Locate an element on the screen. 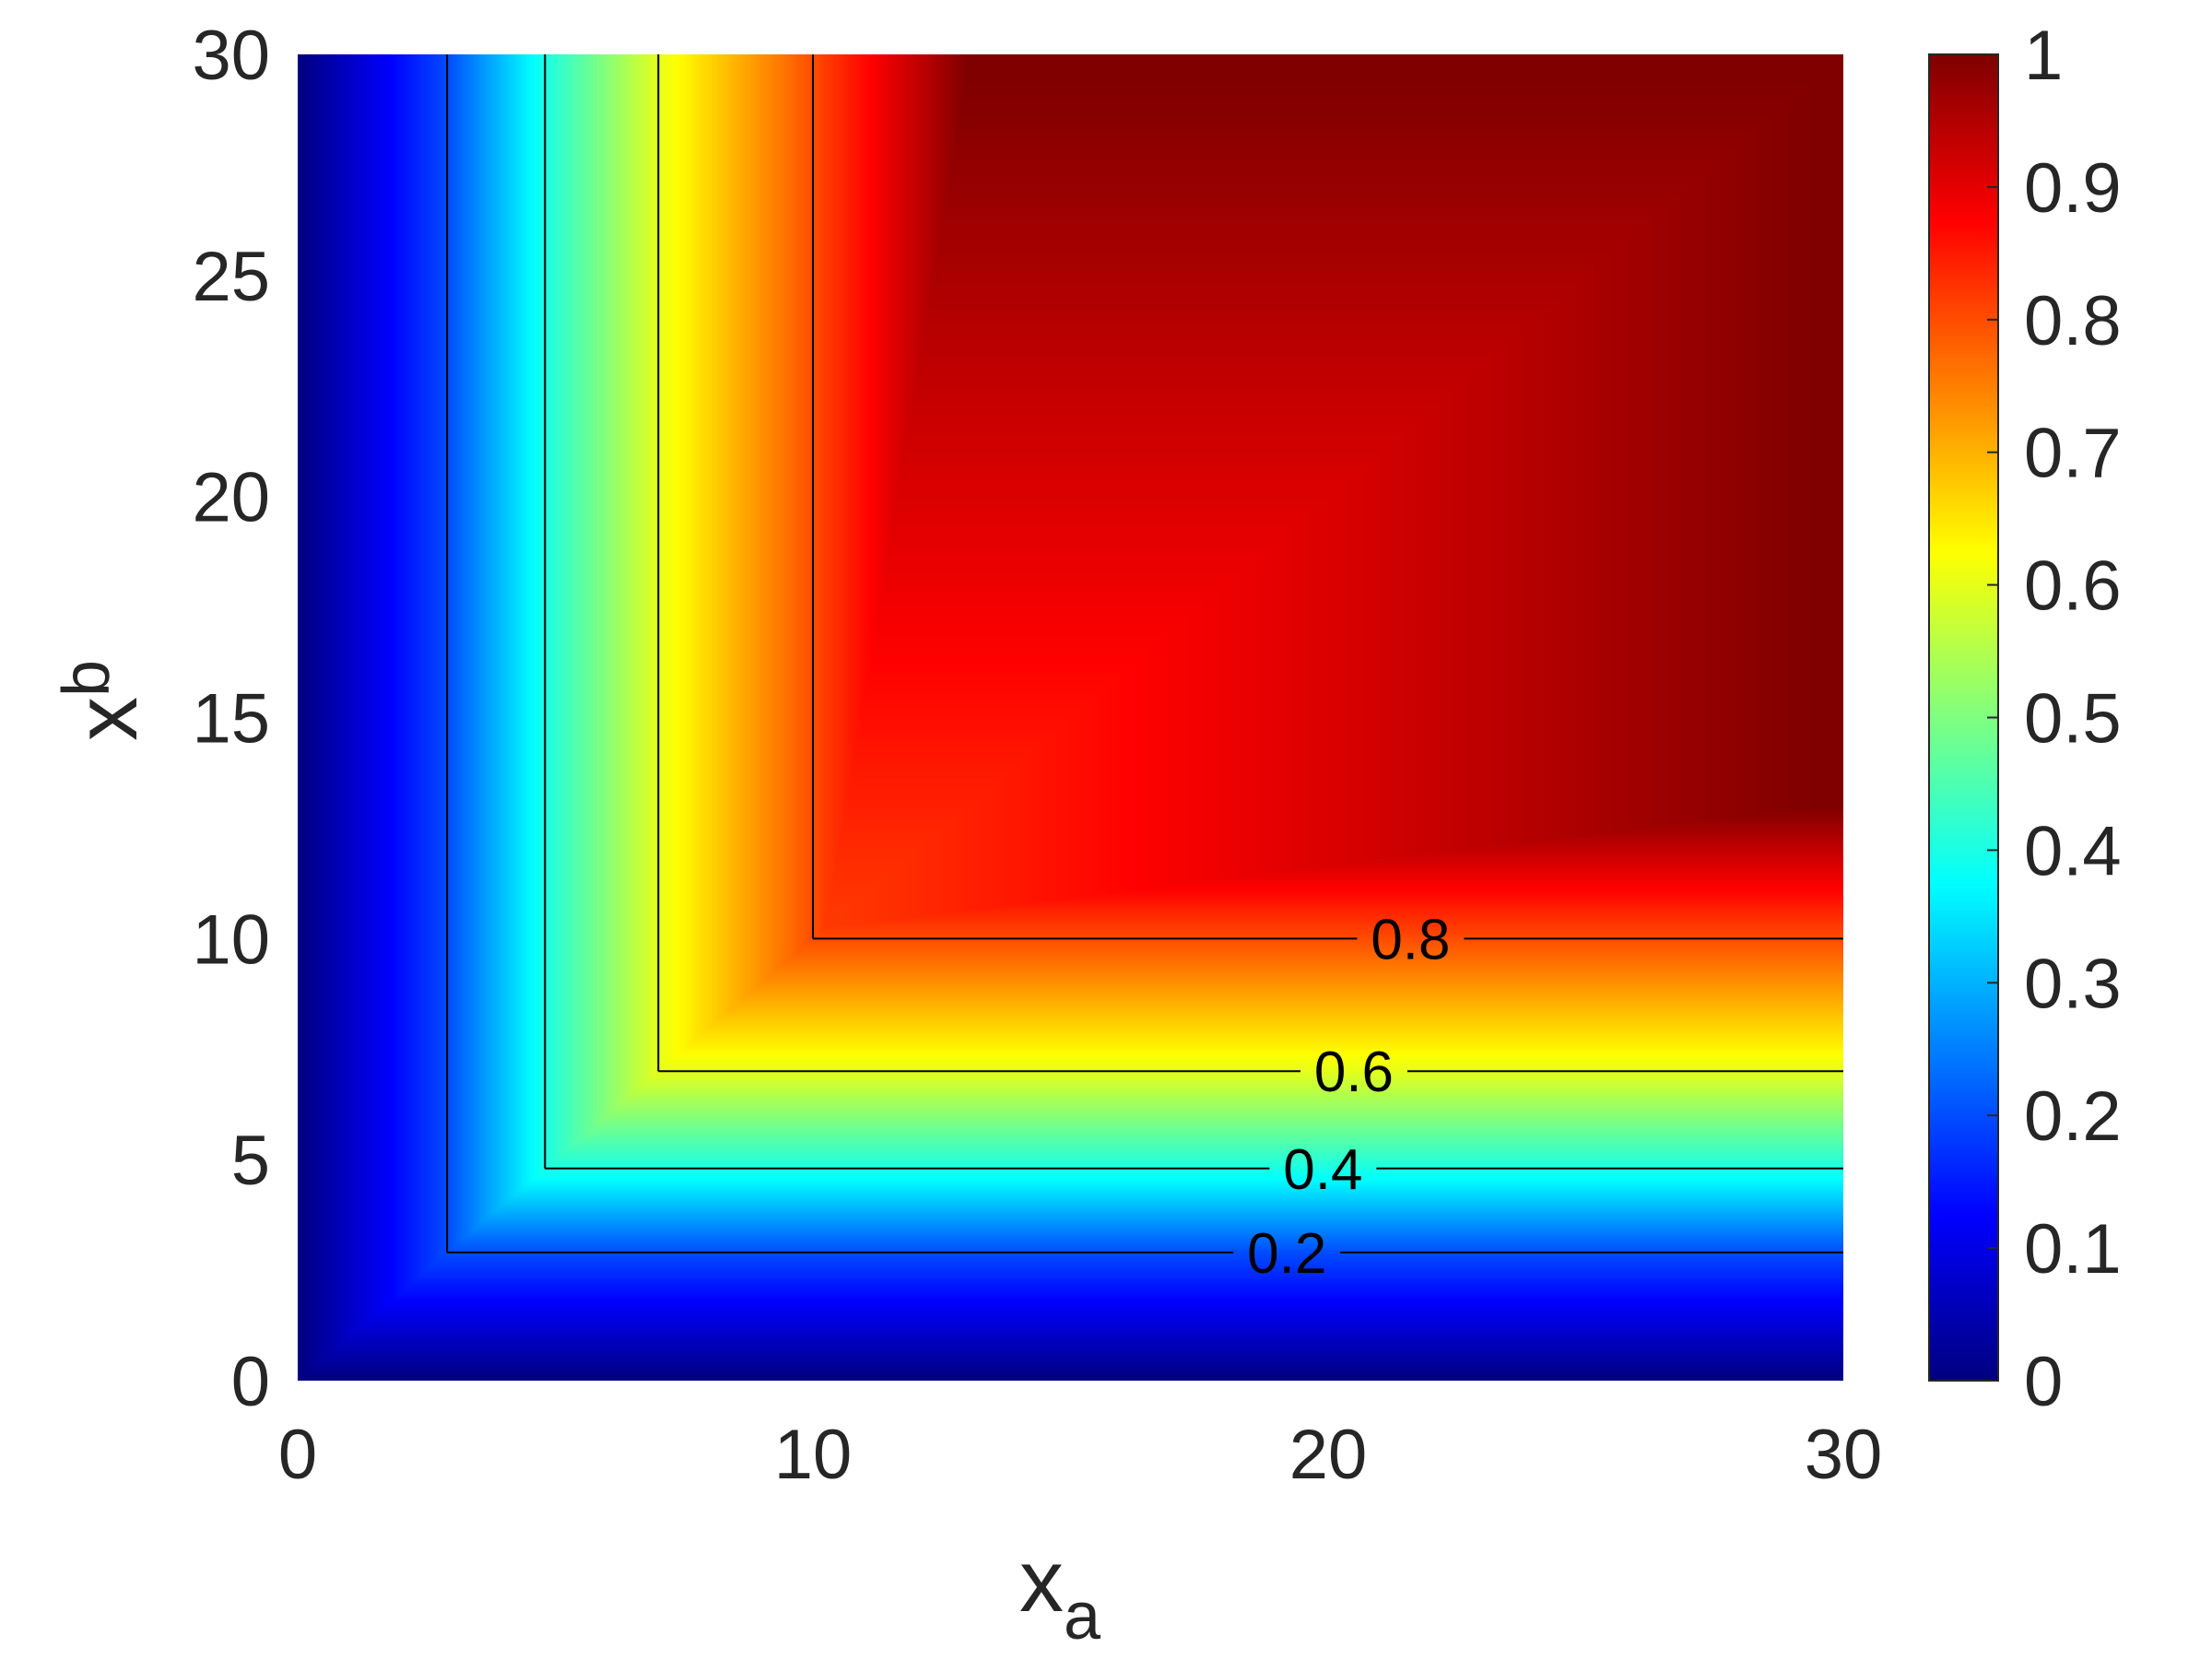  y-tick-label: 0 is located at coordinates (250, 1382).